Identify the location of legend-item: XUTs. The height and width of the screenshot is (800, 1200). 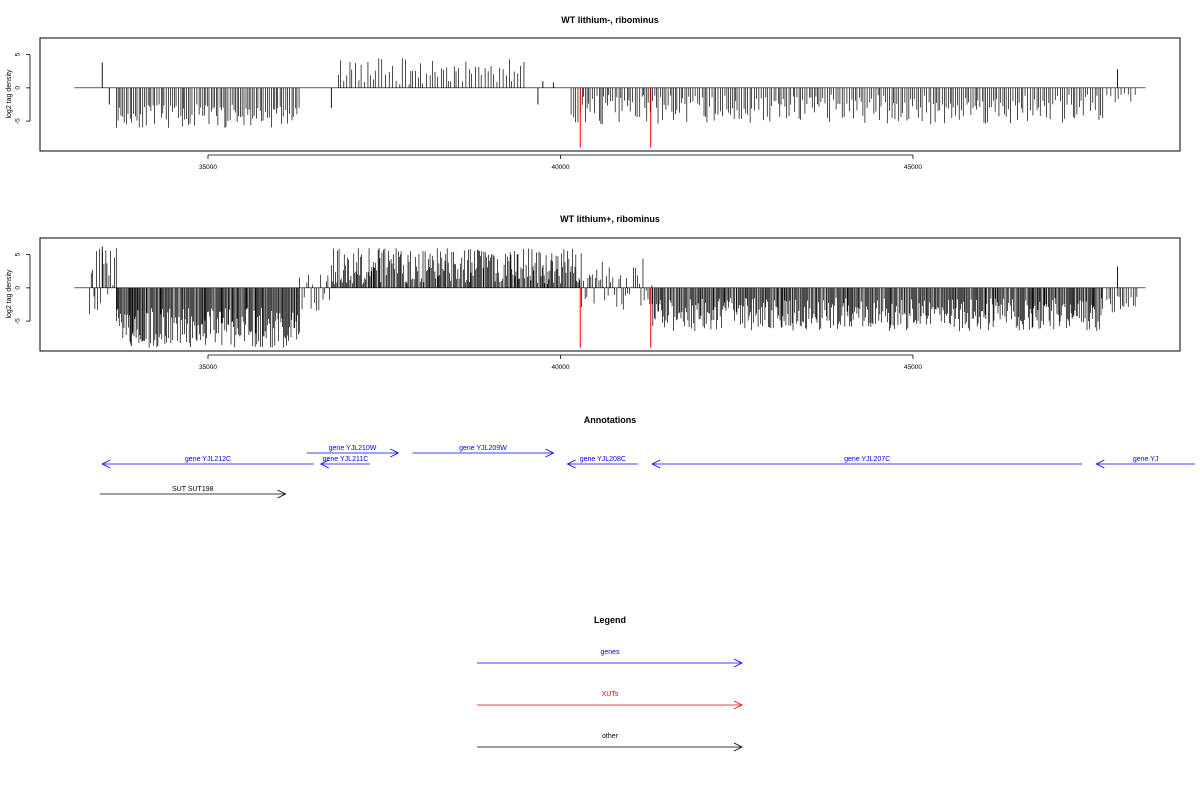
(610, 700).